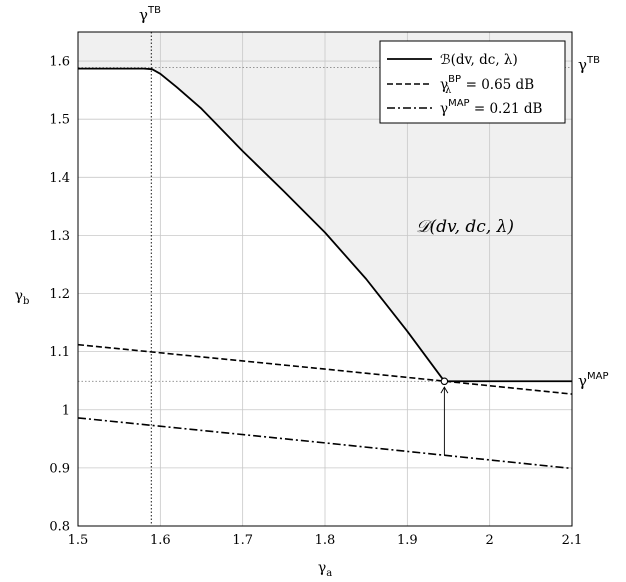 The image size is (626, 582). Describe the element at coordinates (59, 178) in the screenshot. I see `y-tick-label: 1.4` at that location.